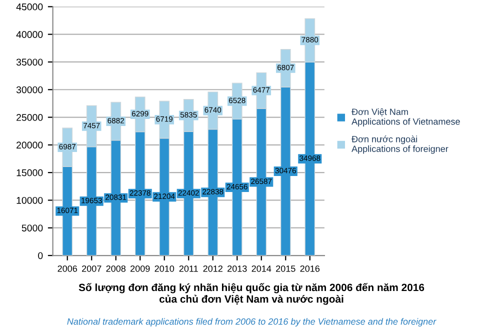 The image size is (503, 334). I want to click on y-tick-label: 25000, so click(29, 117).